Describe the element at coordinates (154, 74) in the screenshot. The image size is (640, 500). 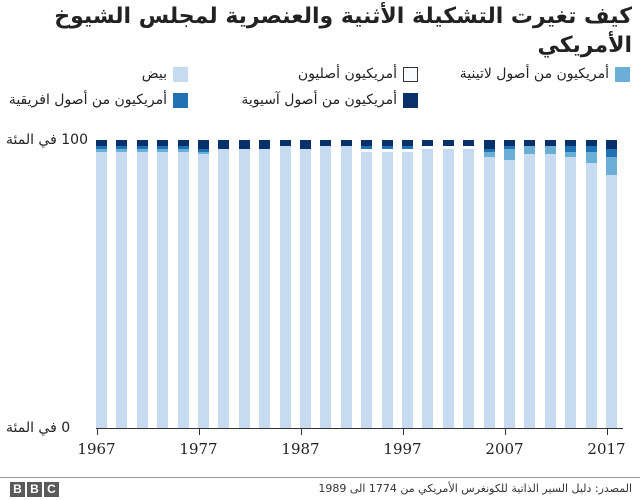
I see `legend-label: بيض` at that location.